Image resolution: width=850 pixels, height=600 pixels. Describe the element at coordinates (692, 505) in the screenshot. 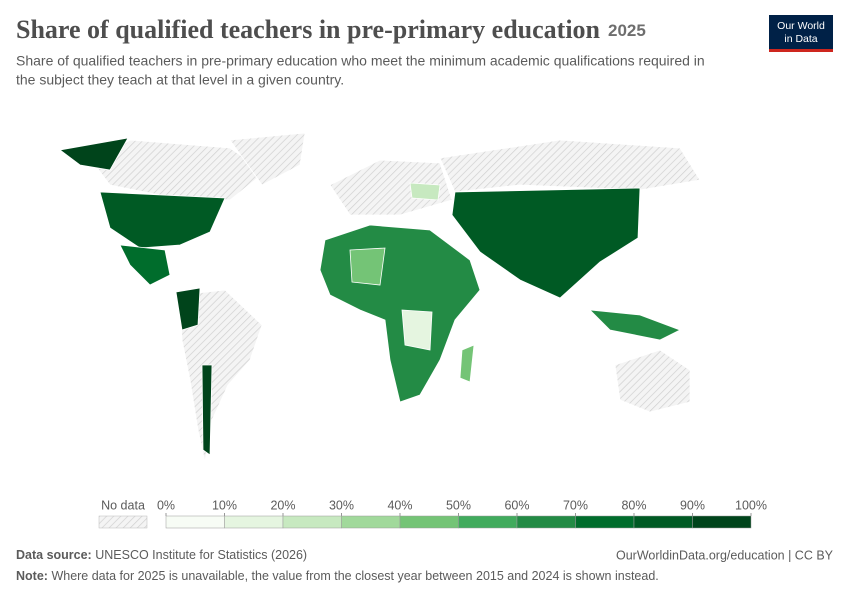

I see `legend-tick-label: 90%` at that location.